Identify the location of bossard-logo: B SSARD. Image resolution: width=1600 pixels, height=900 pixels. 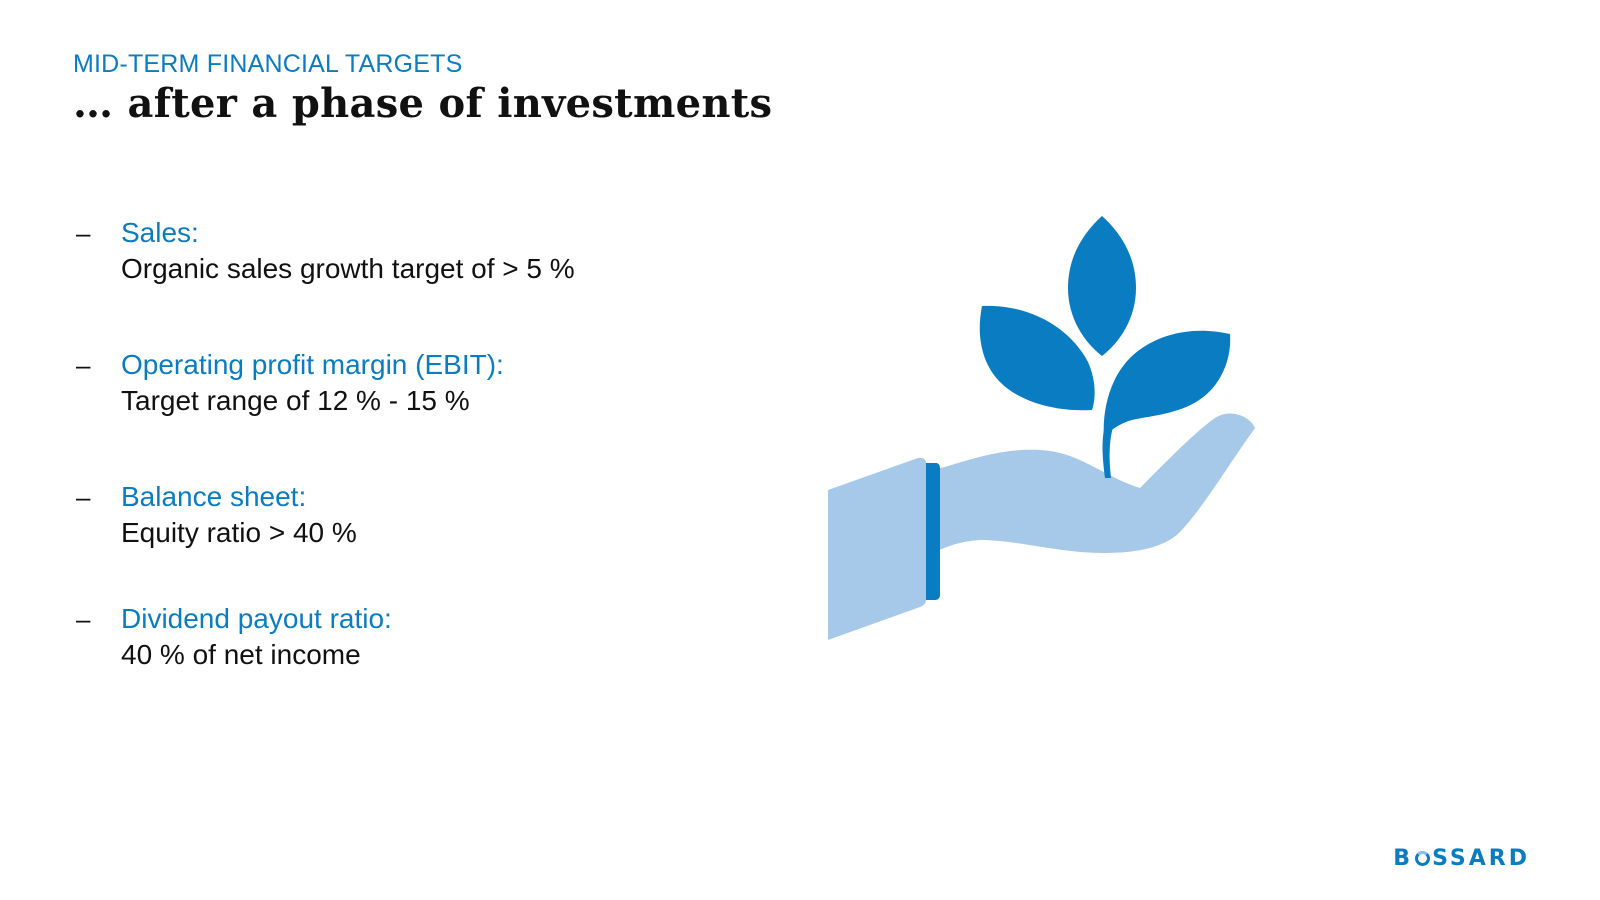
(1461, 858).